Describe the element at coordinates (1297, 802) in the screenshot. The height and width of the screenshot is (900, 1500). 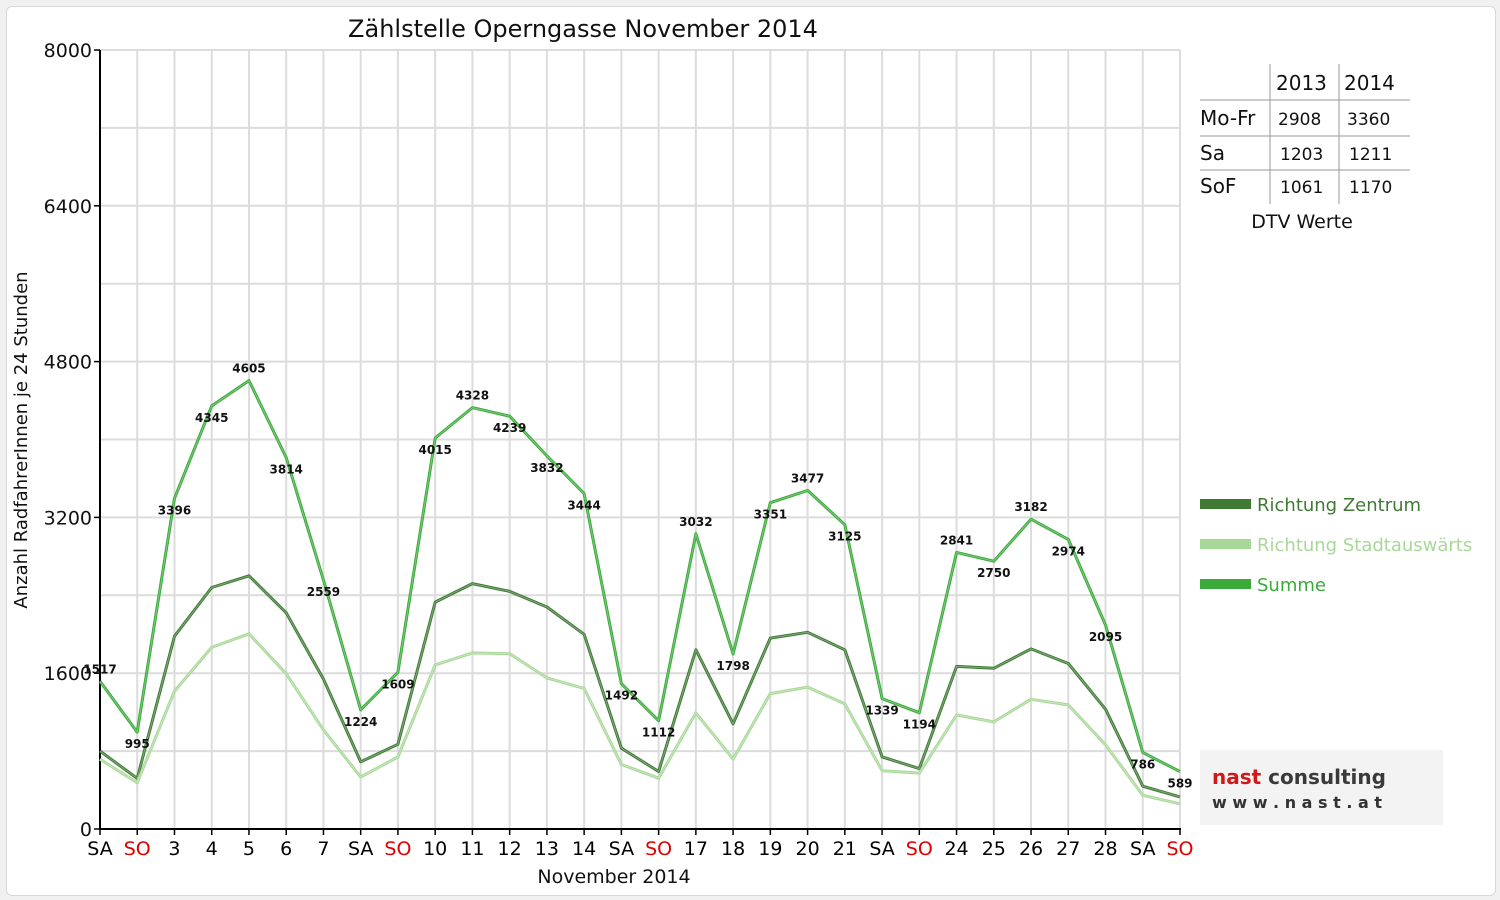
I see `logo-url: w w w . n a s t . a t` at that location.